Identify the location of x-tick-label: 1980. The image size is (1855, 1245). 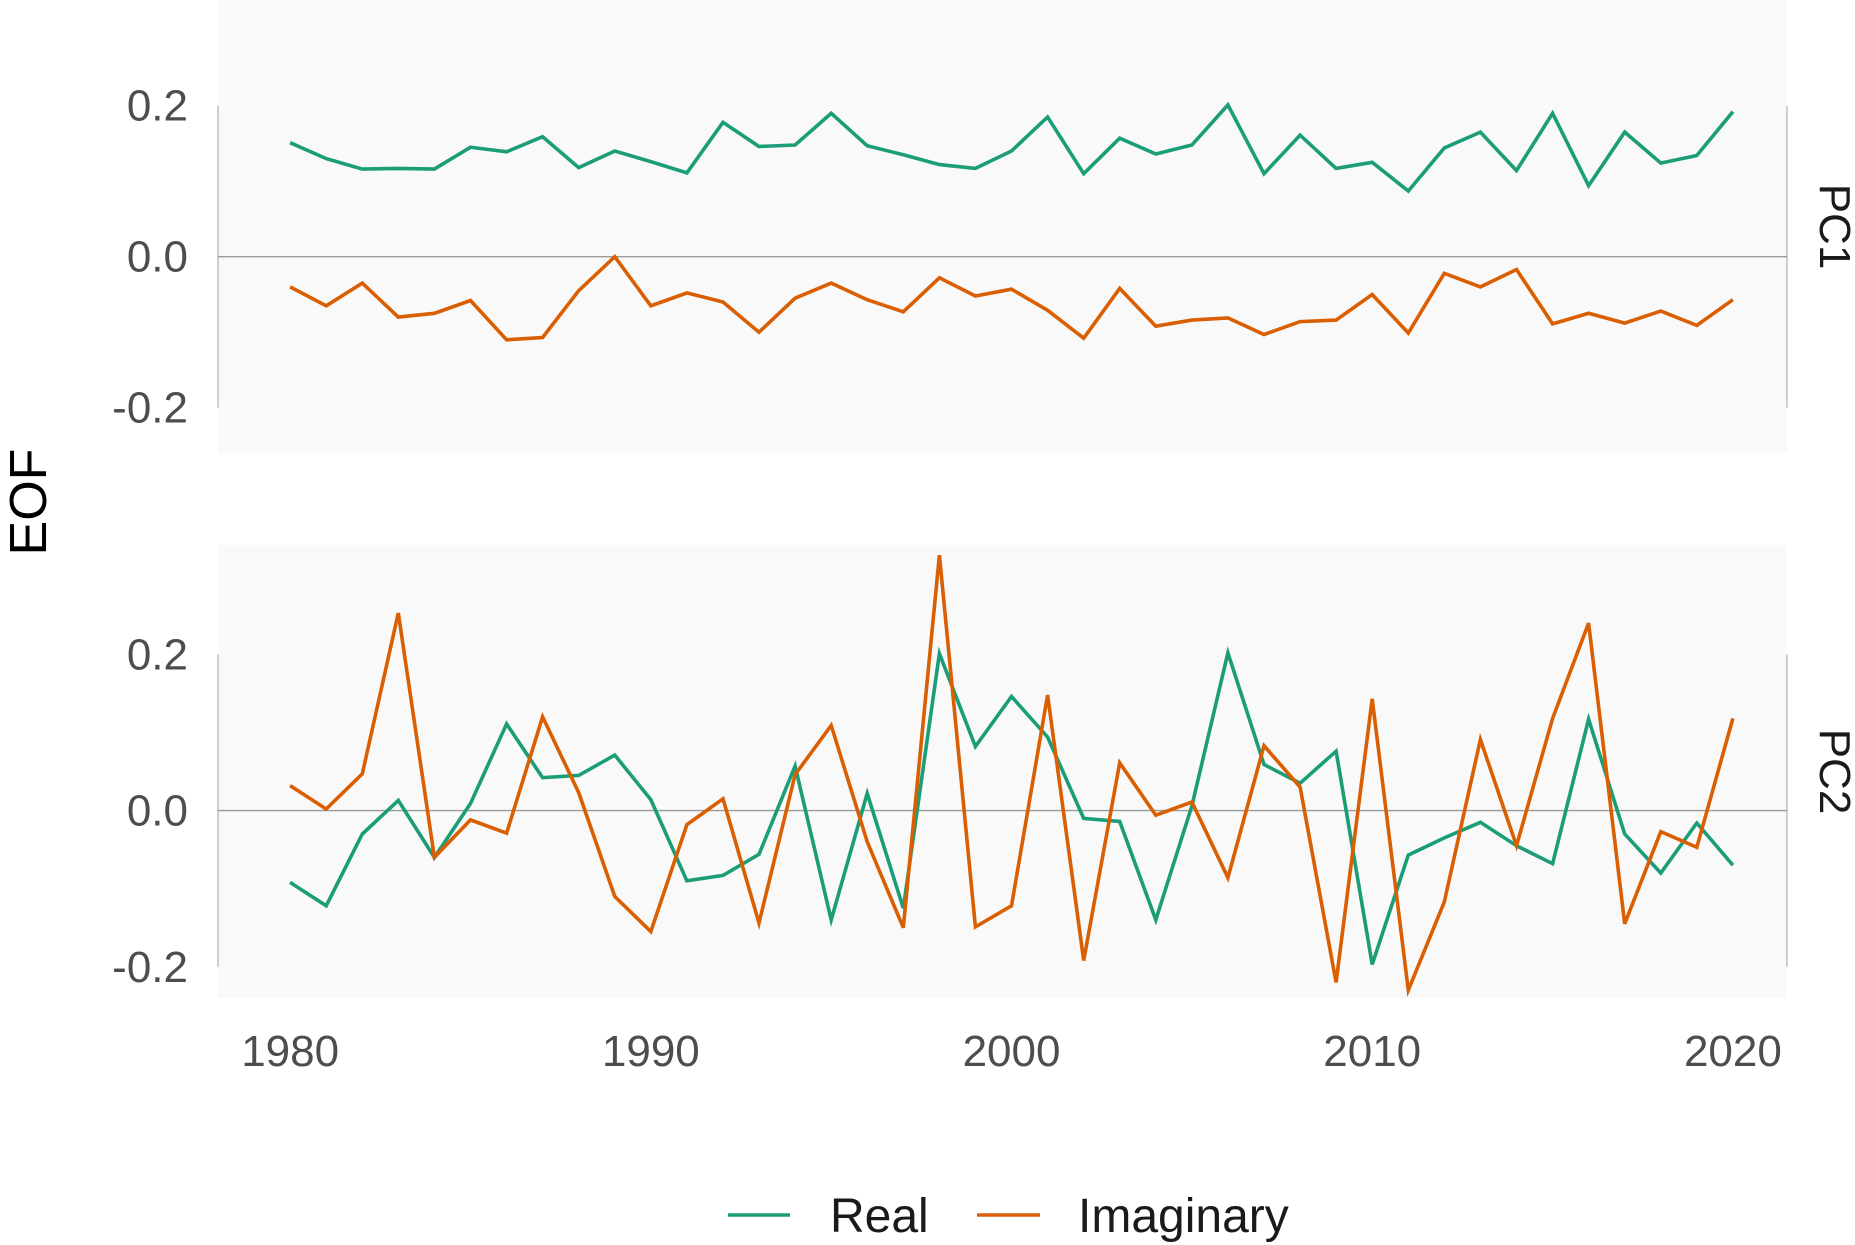
(290, 1051).